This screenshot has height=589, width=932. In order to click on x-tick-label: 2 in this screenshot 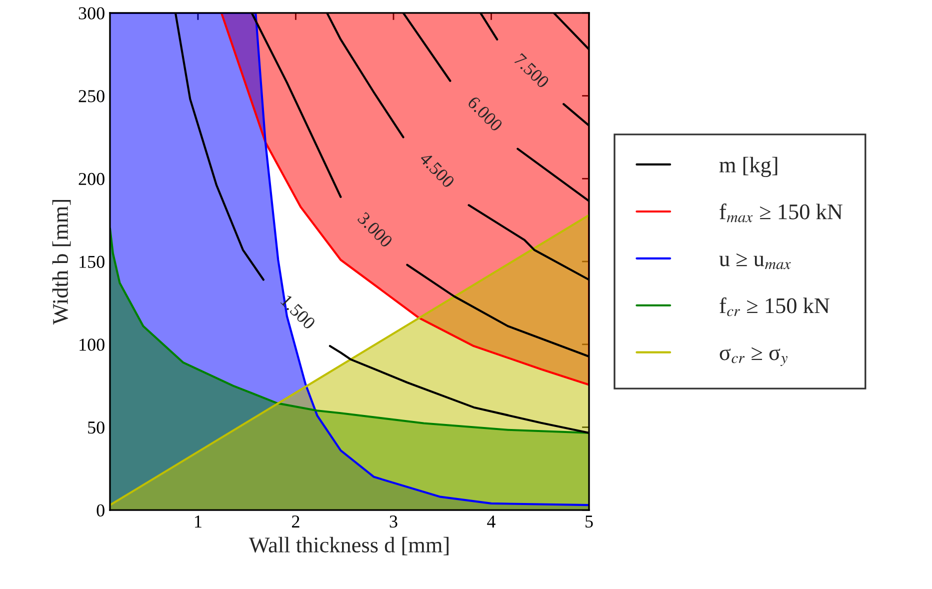, I will do `click(296, 522)`.